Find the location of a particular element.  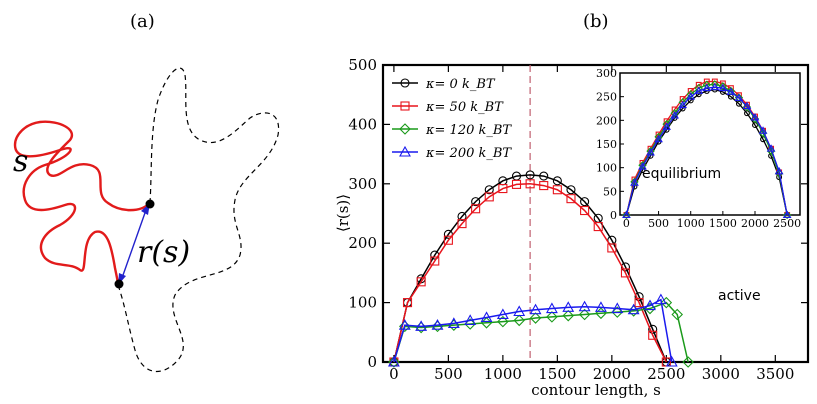

inset-x-tick-label: 2500 is located at coordinates (787, 223).